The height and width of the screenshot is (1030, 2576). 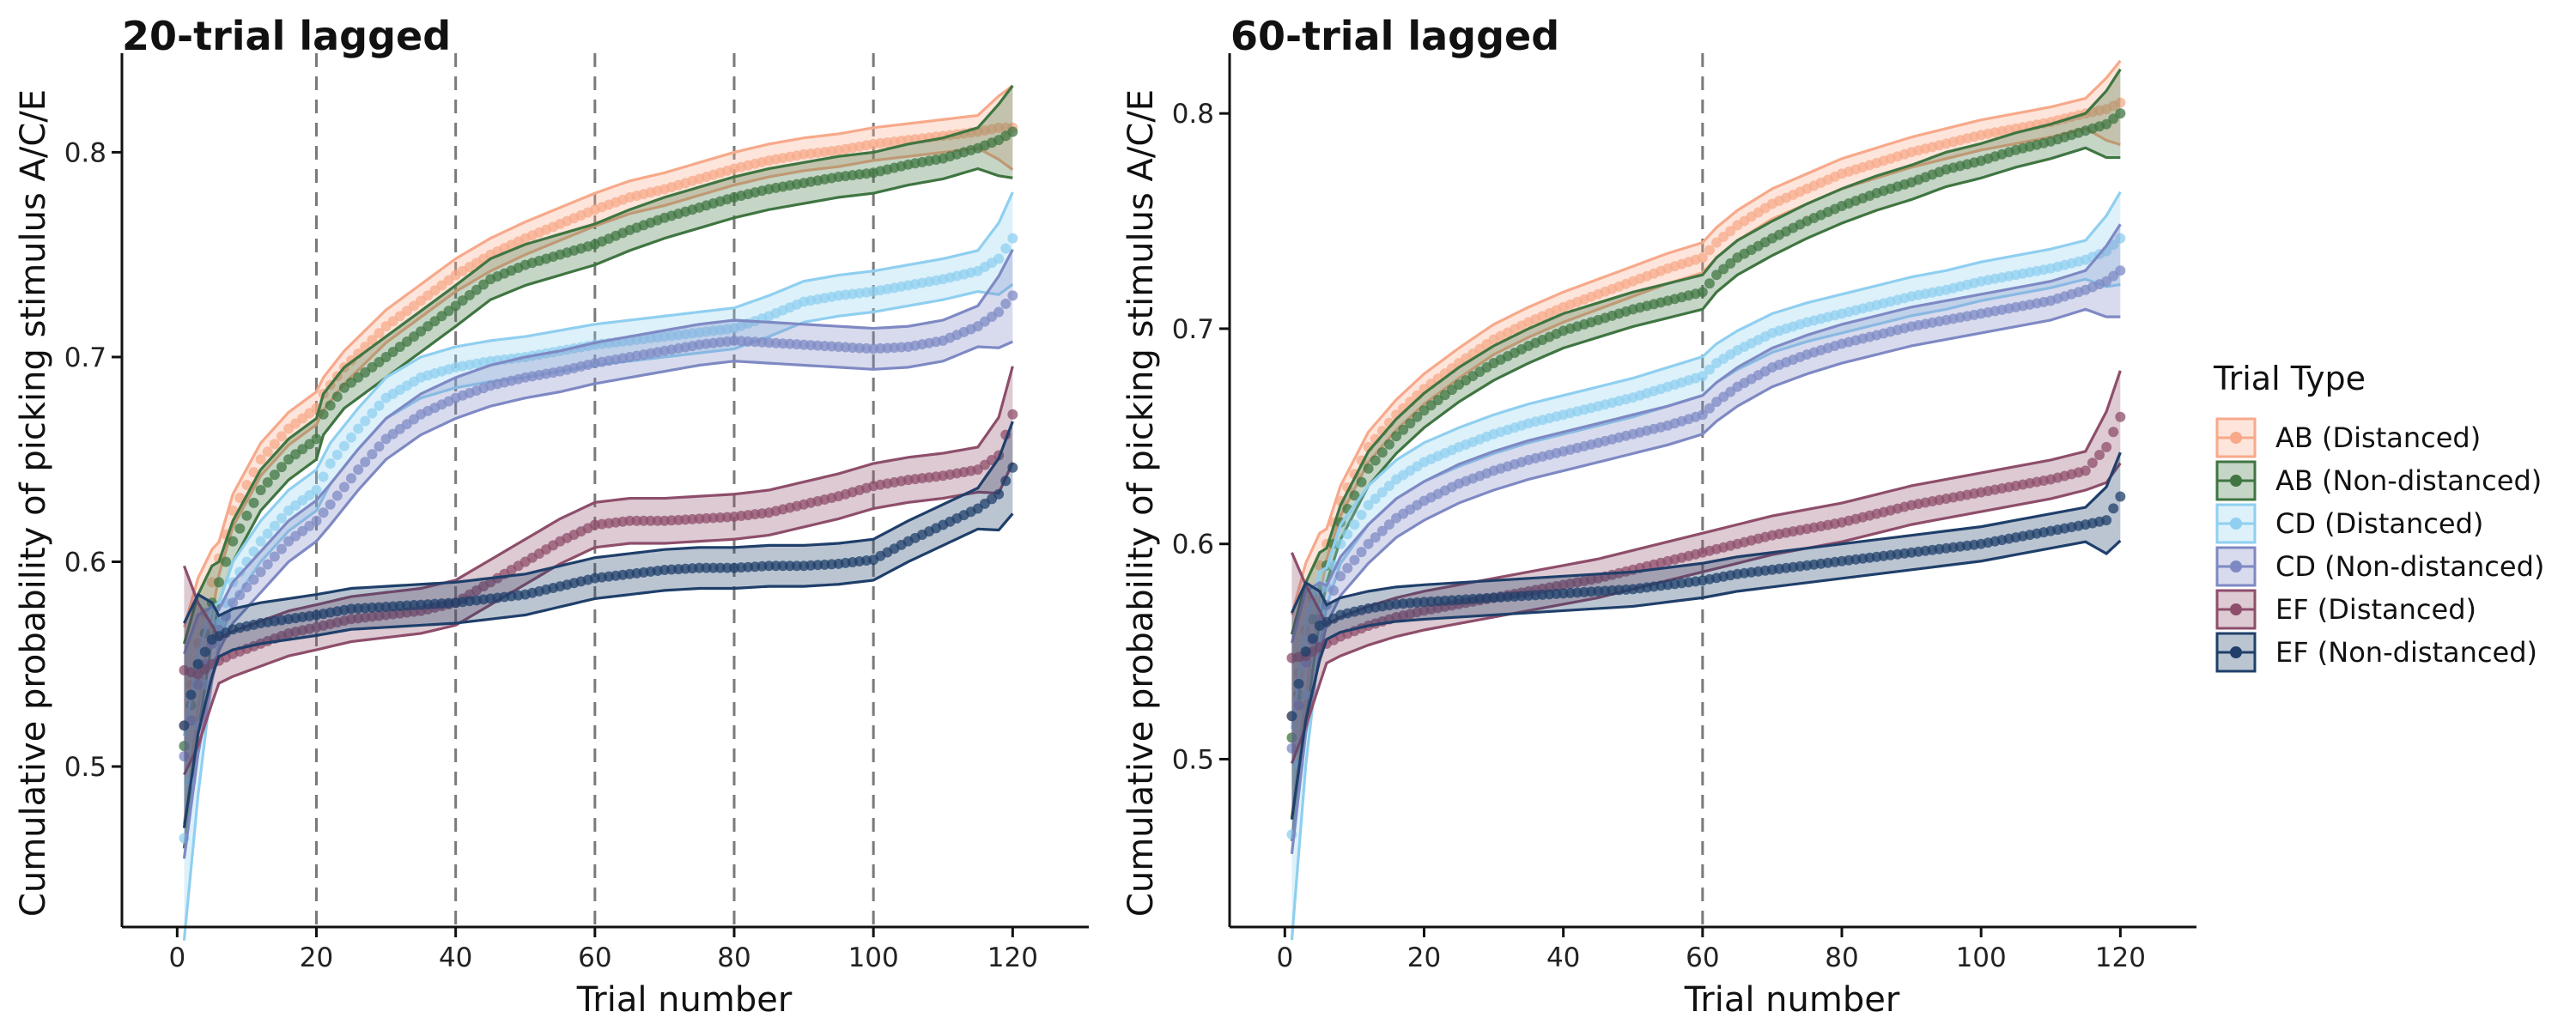 I want to click on x-tick-label: 0, so click(x=176, y=957).